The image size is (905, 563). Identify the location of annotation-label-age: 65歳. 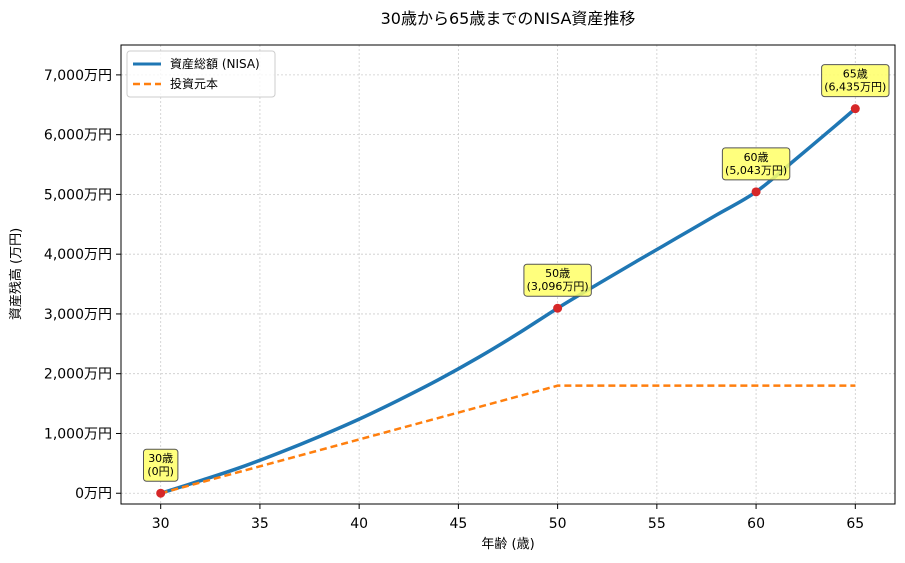
(855, 74).